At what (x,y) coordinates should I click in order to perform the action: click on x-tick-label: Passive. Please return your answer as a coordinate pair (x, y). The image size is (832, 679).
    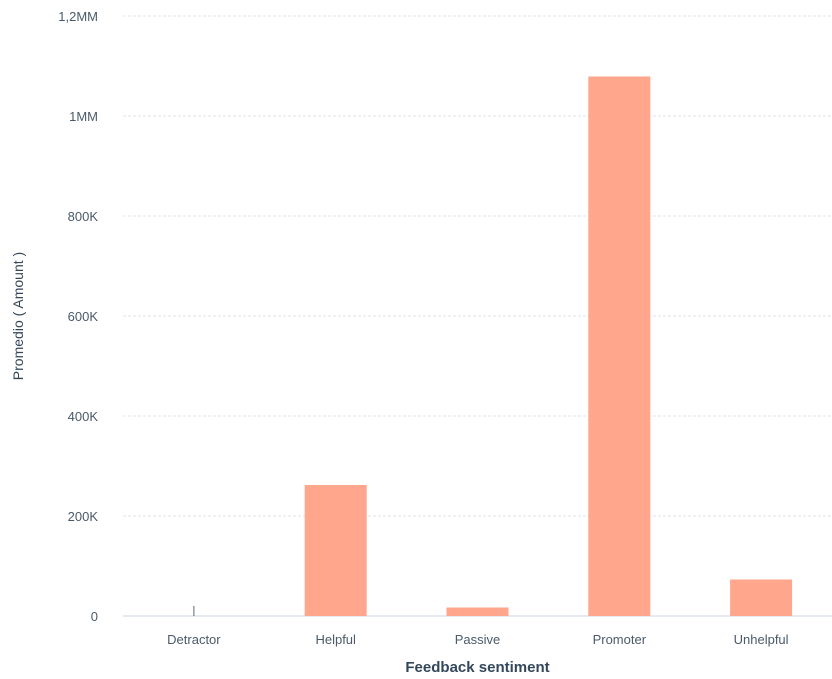
    Looking at the image, I should click on (478, 639).